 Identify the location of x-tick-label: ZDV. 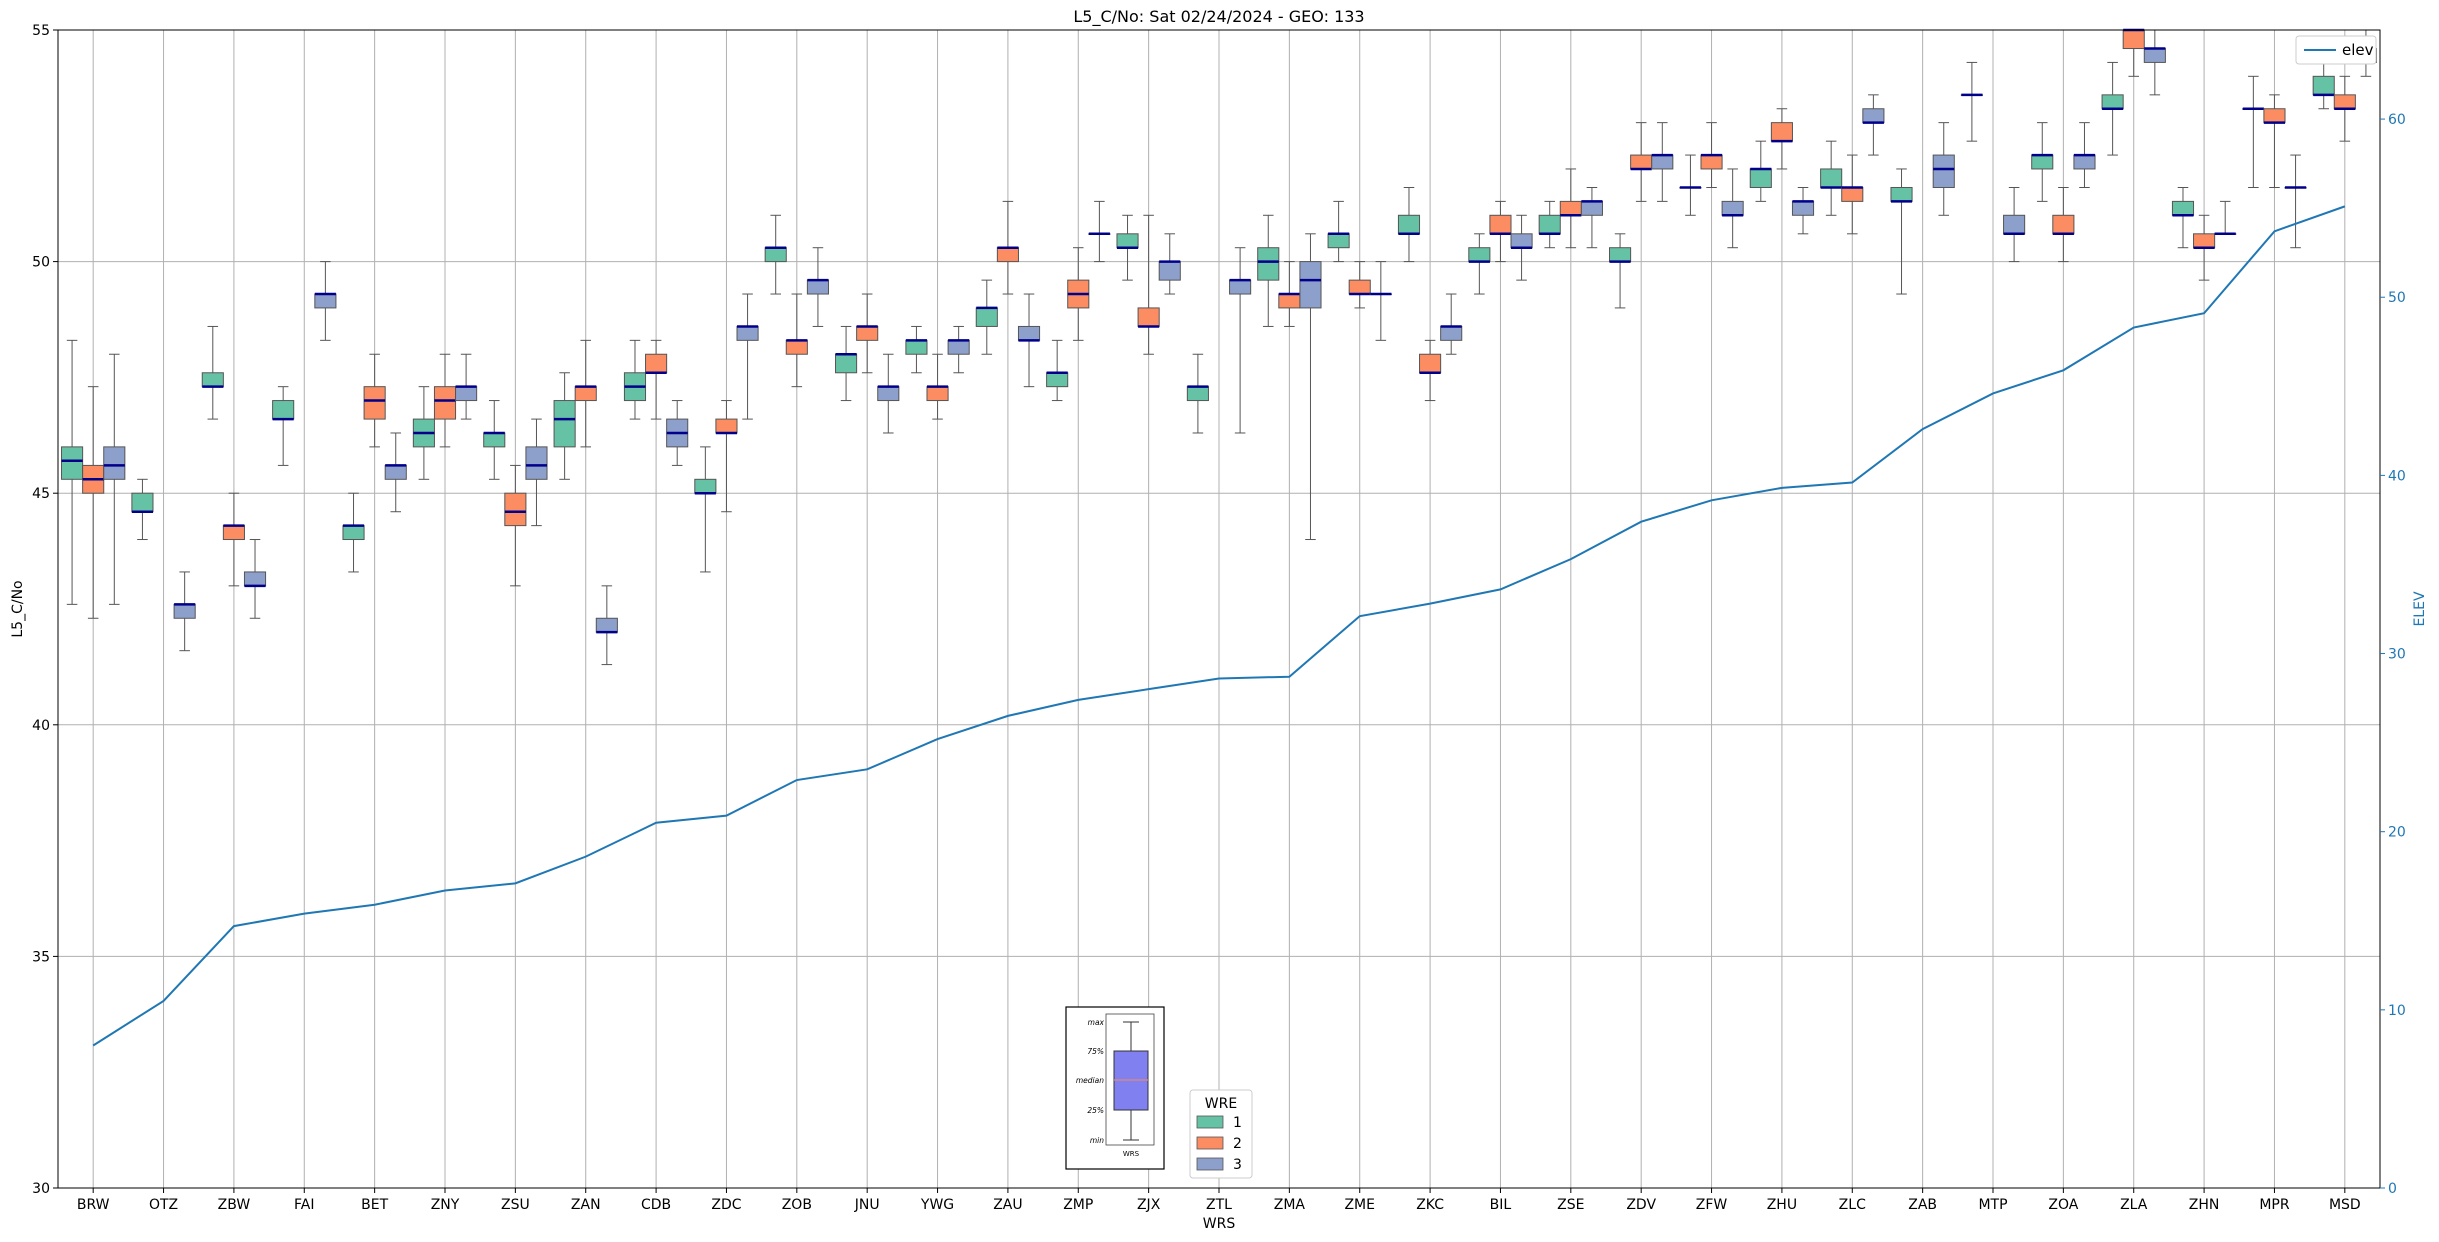
(1641, 1205).